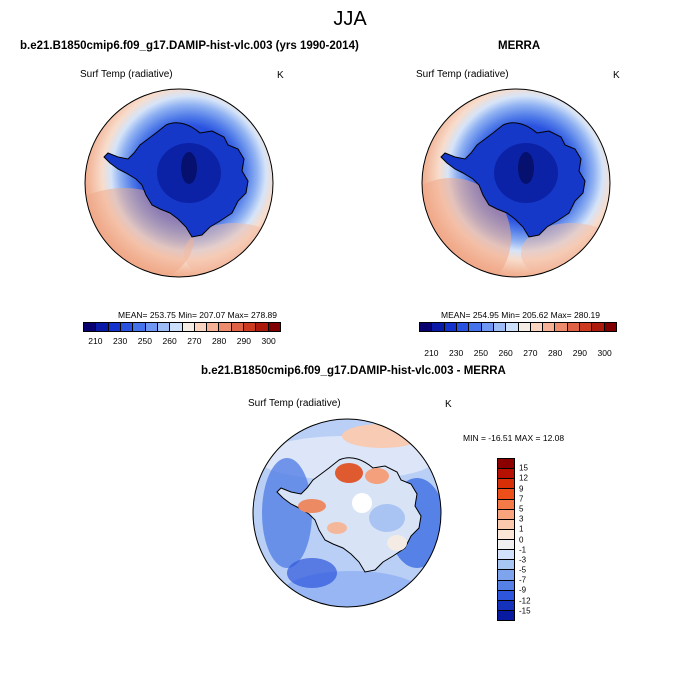  What do you see at coordinates (514, 438) in the screenshot?
I see `panel-3-stats: MIN = -16.51 MAX = 12.08` at bounding box center [514, 438].